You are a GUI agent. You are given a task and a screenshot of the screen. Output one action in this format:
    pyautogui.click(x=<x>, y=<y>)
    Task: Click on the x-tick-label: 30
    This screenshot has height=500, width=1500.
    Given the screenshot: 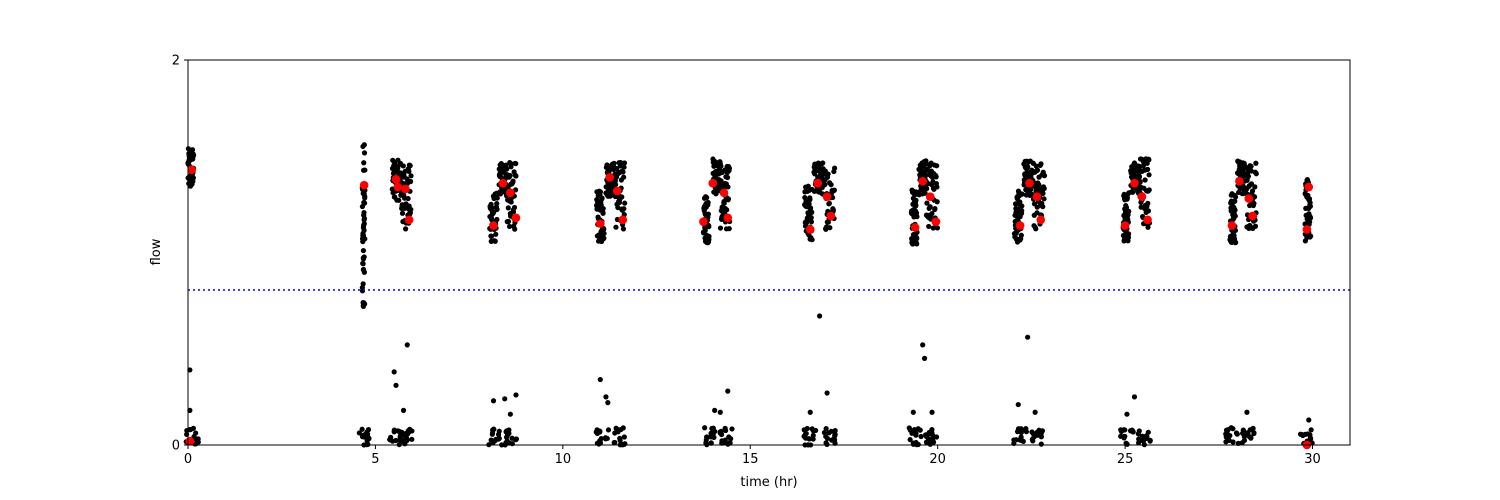 What is the action you would take?
    pyautogui.click(x=1312, y=459)
    